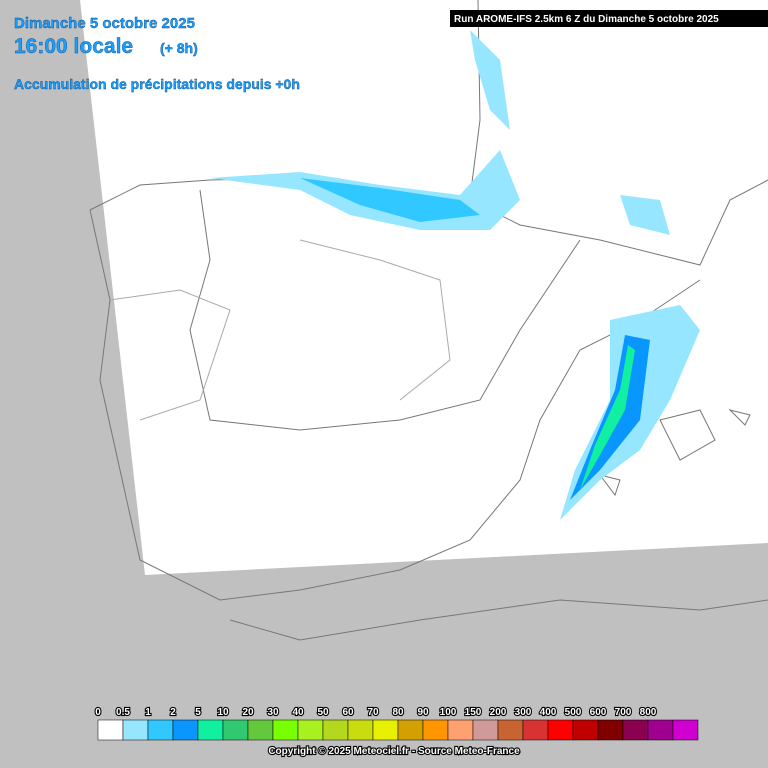  I want to click on time: 16:00 locale, so click(73, 46).